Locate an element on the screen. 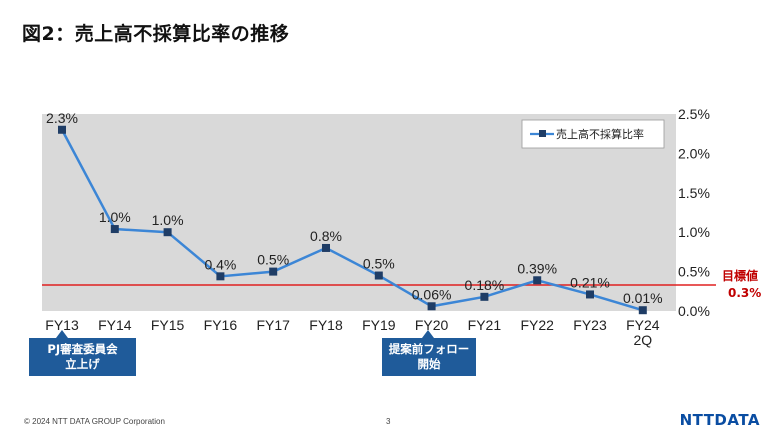  page-title: 図2：売上高不採算比率の推移 is located at coordinates (156, 34).